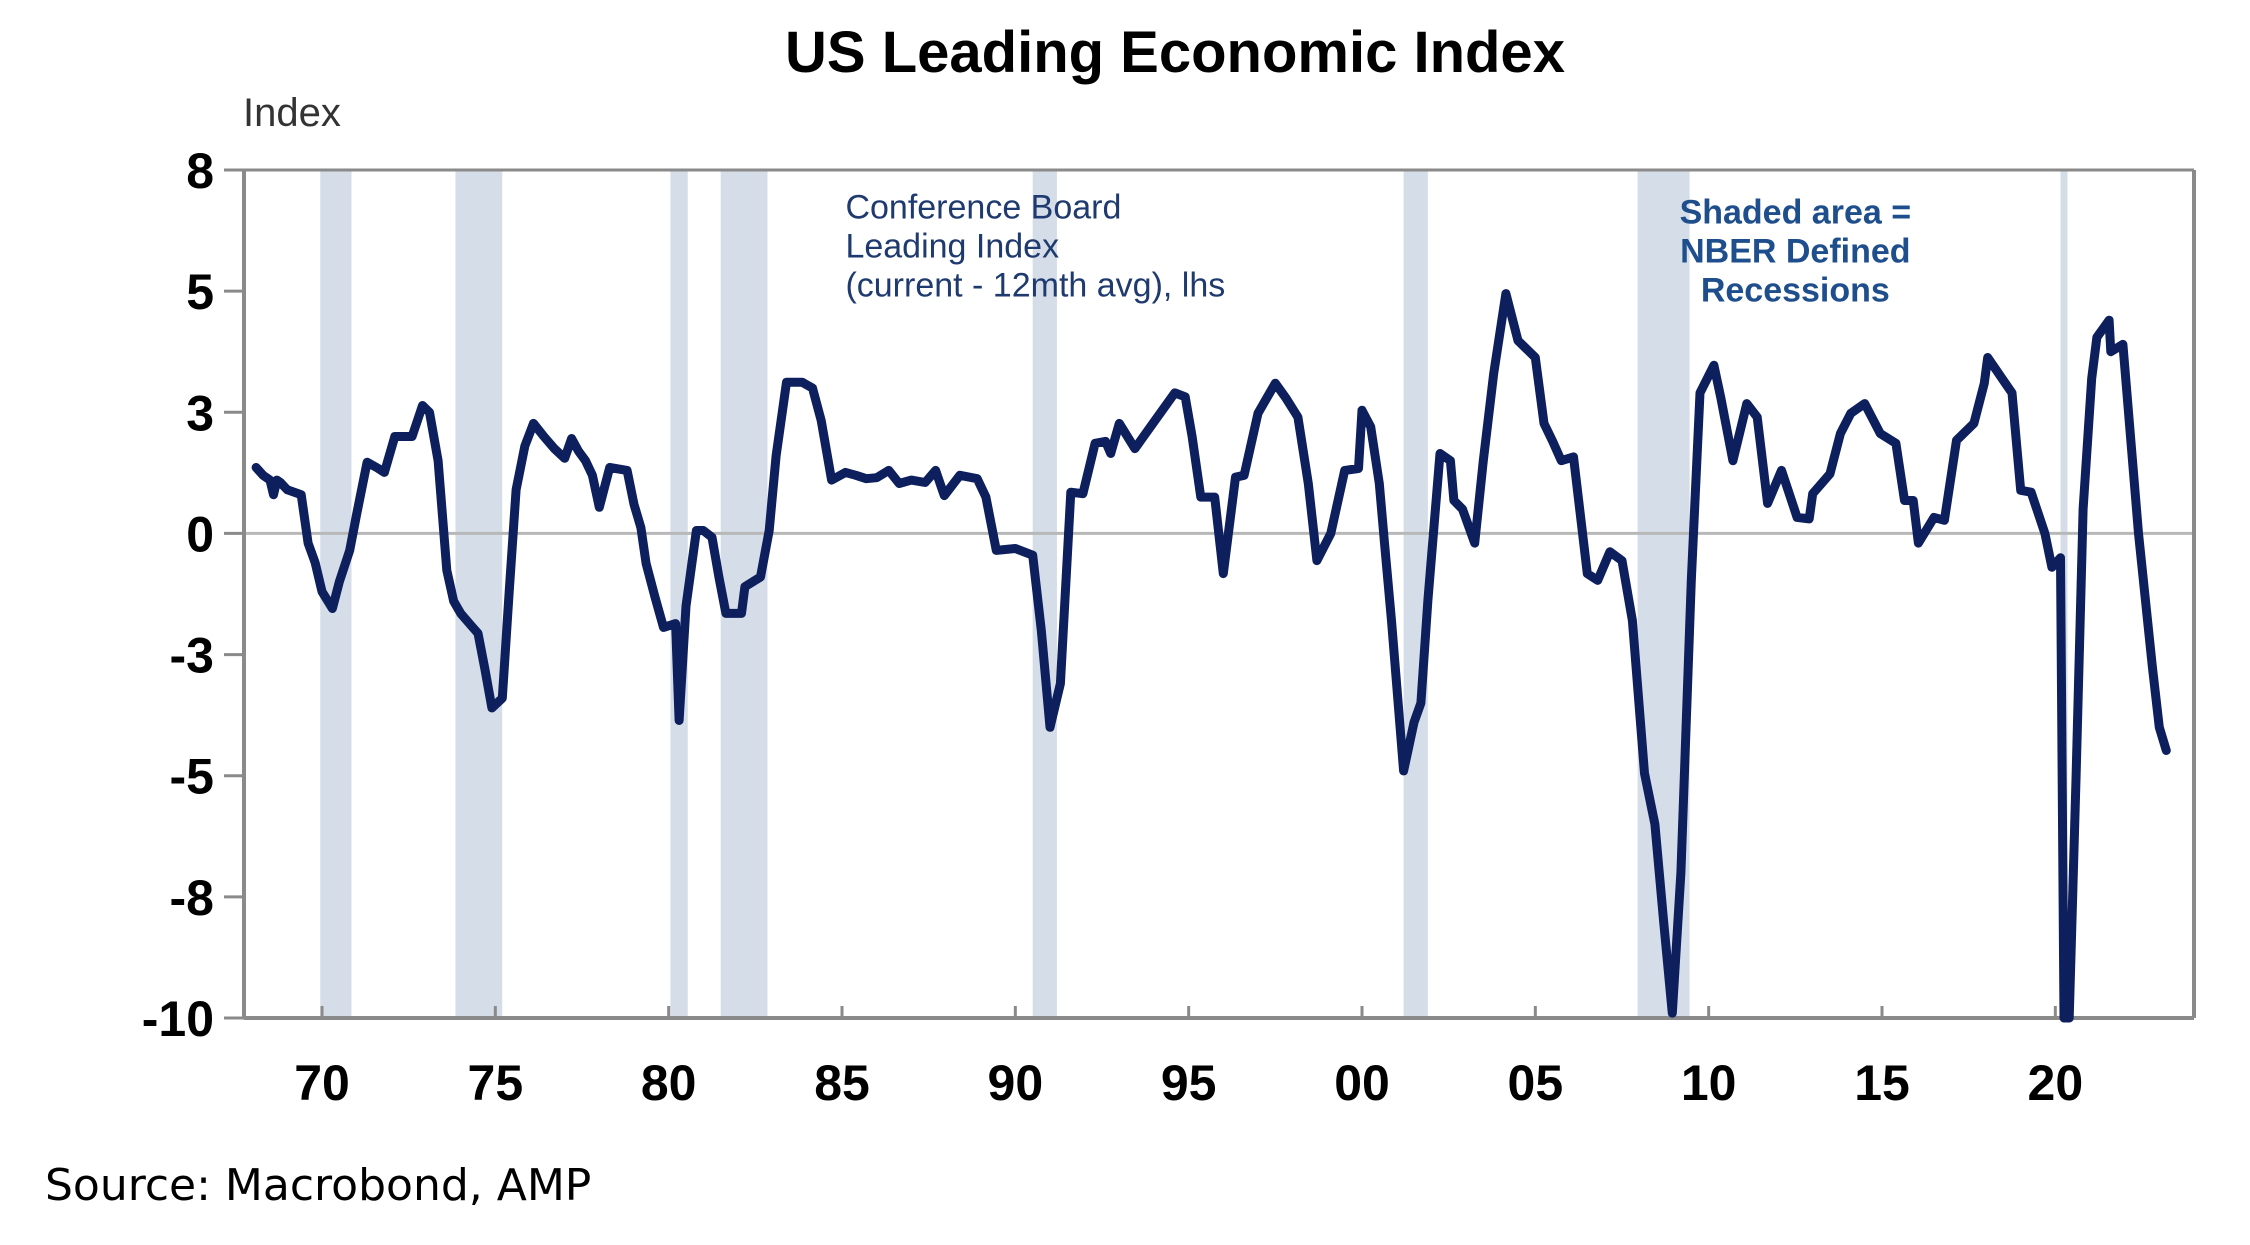  What do you see at coordinates (2056, 1083) in the screenshot?
I see `x-tick-label: 20` at bounding box center [2056, 1083].